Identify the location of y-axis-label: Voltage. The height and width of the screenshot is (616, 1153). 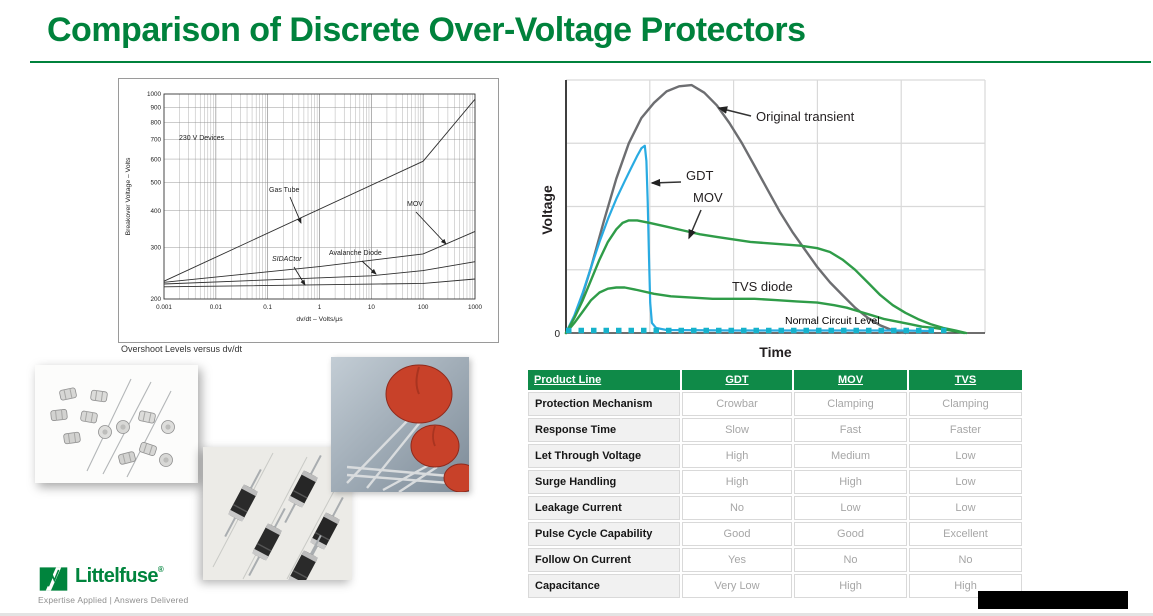
(547, 210).